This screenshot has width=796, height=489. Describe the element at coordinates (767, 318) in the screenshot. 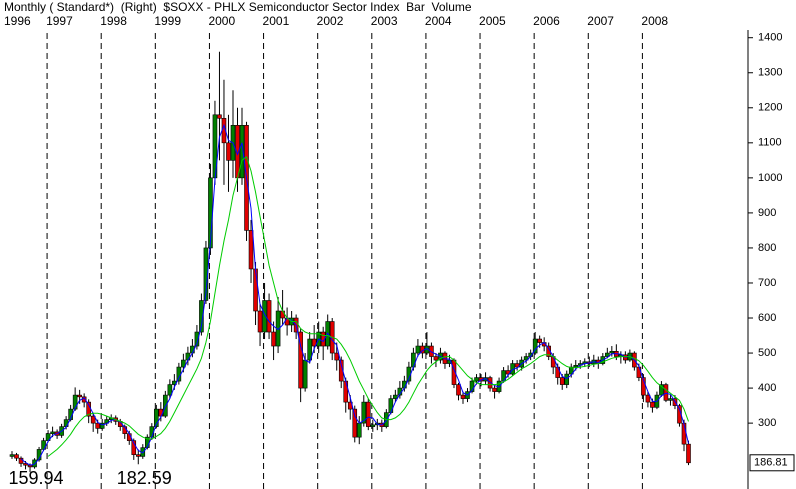

I see `y-tick-label: 600` at that location.